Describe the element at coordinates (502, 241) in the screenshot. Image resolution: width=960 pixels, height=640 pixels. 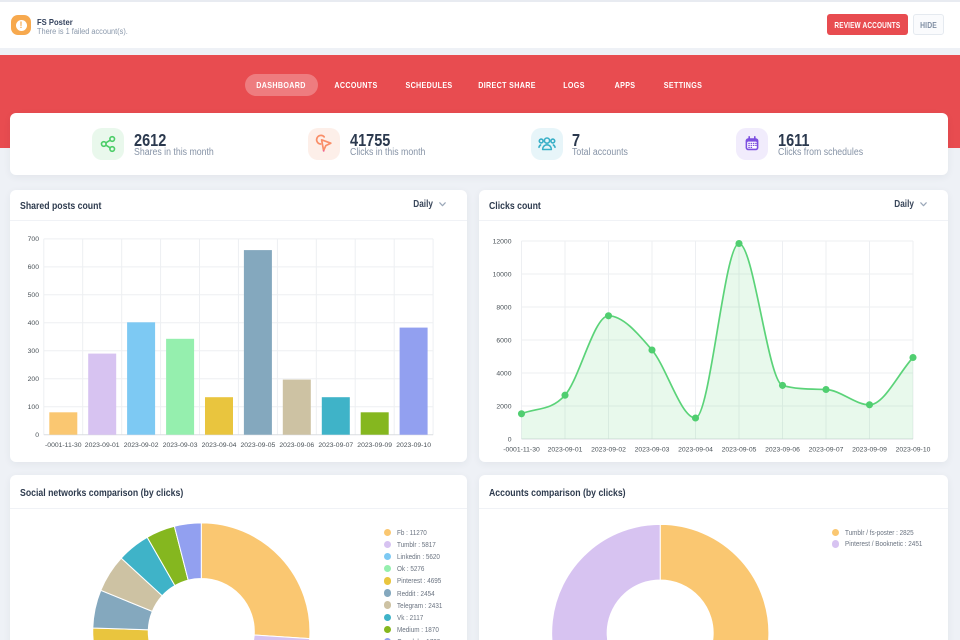
I see `svg-text: 12000` at that location.